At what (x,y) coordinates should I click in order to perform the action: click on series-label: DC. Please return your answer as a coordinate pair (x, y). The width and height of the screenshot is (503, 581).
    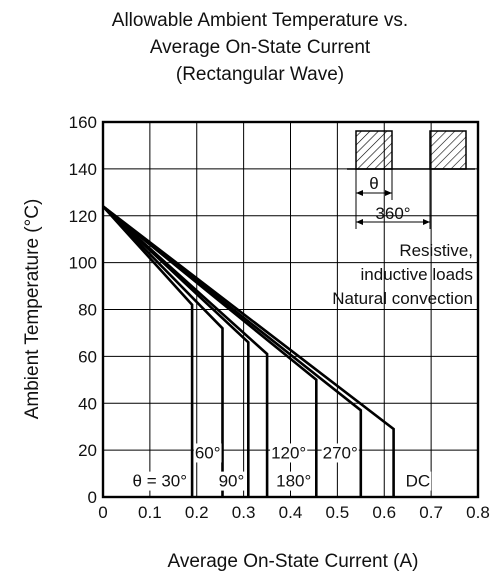
    Looking at the image, I should click on (418, 481).